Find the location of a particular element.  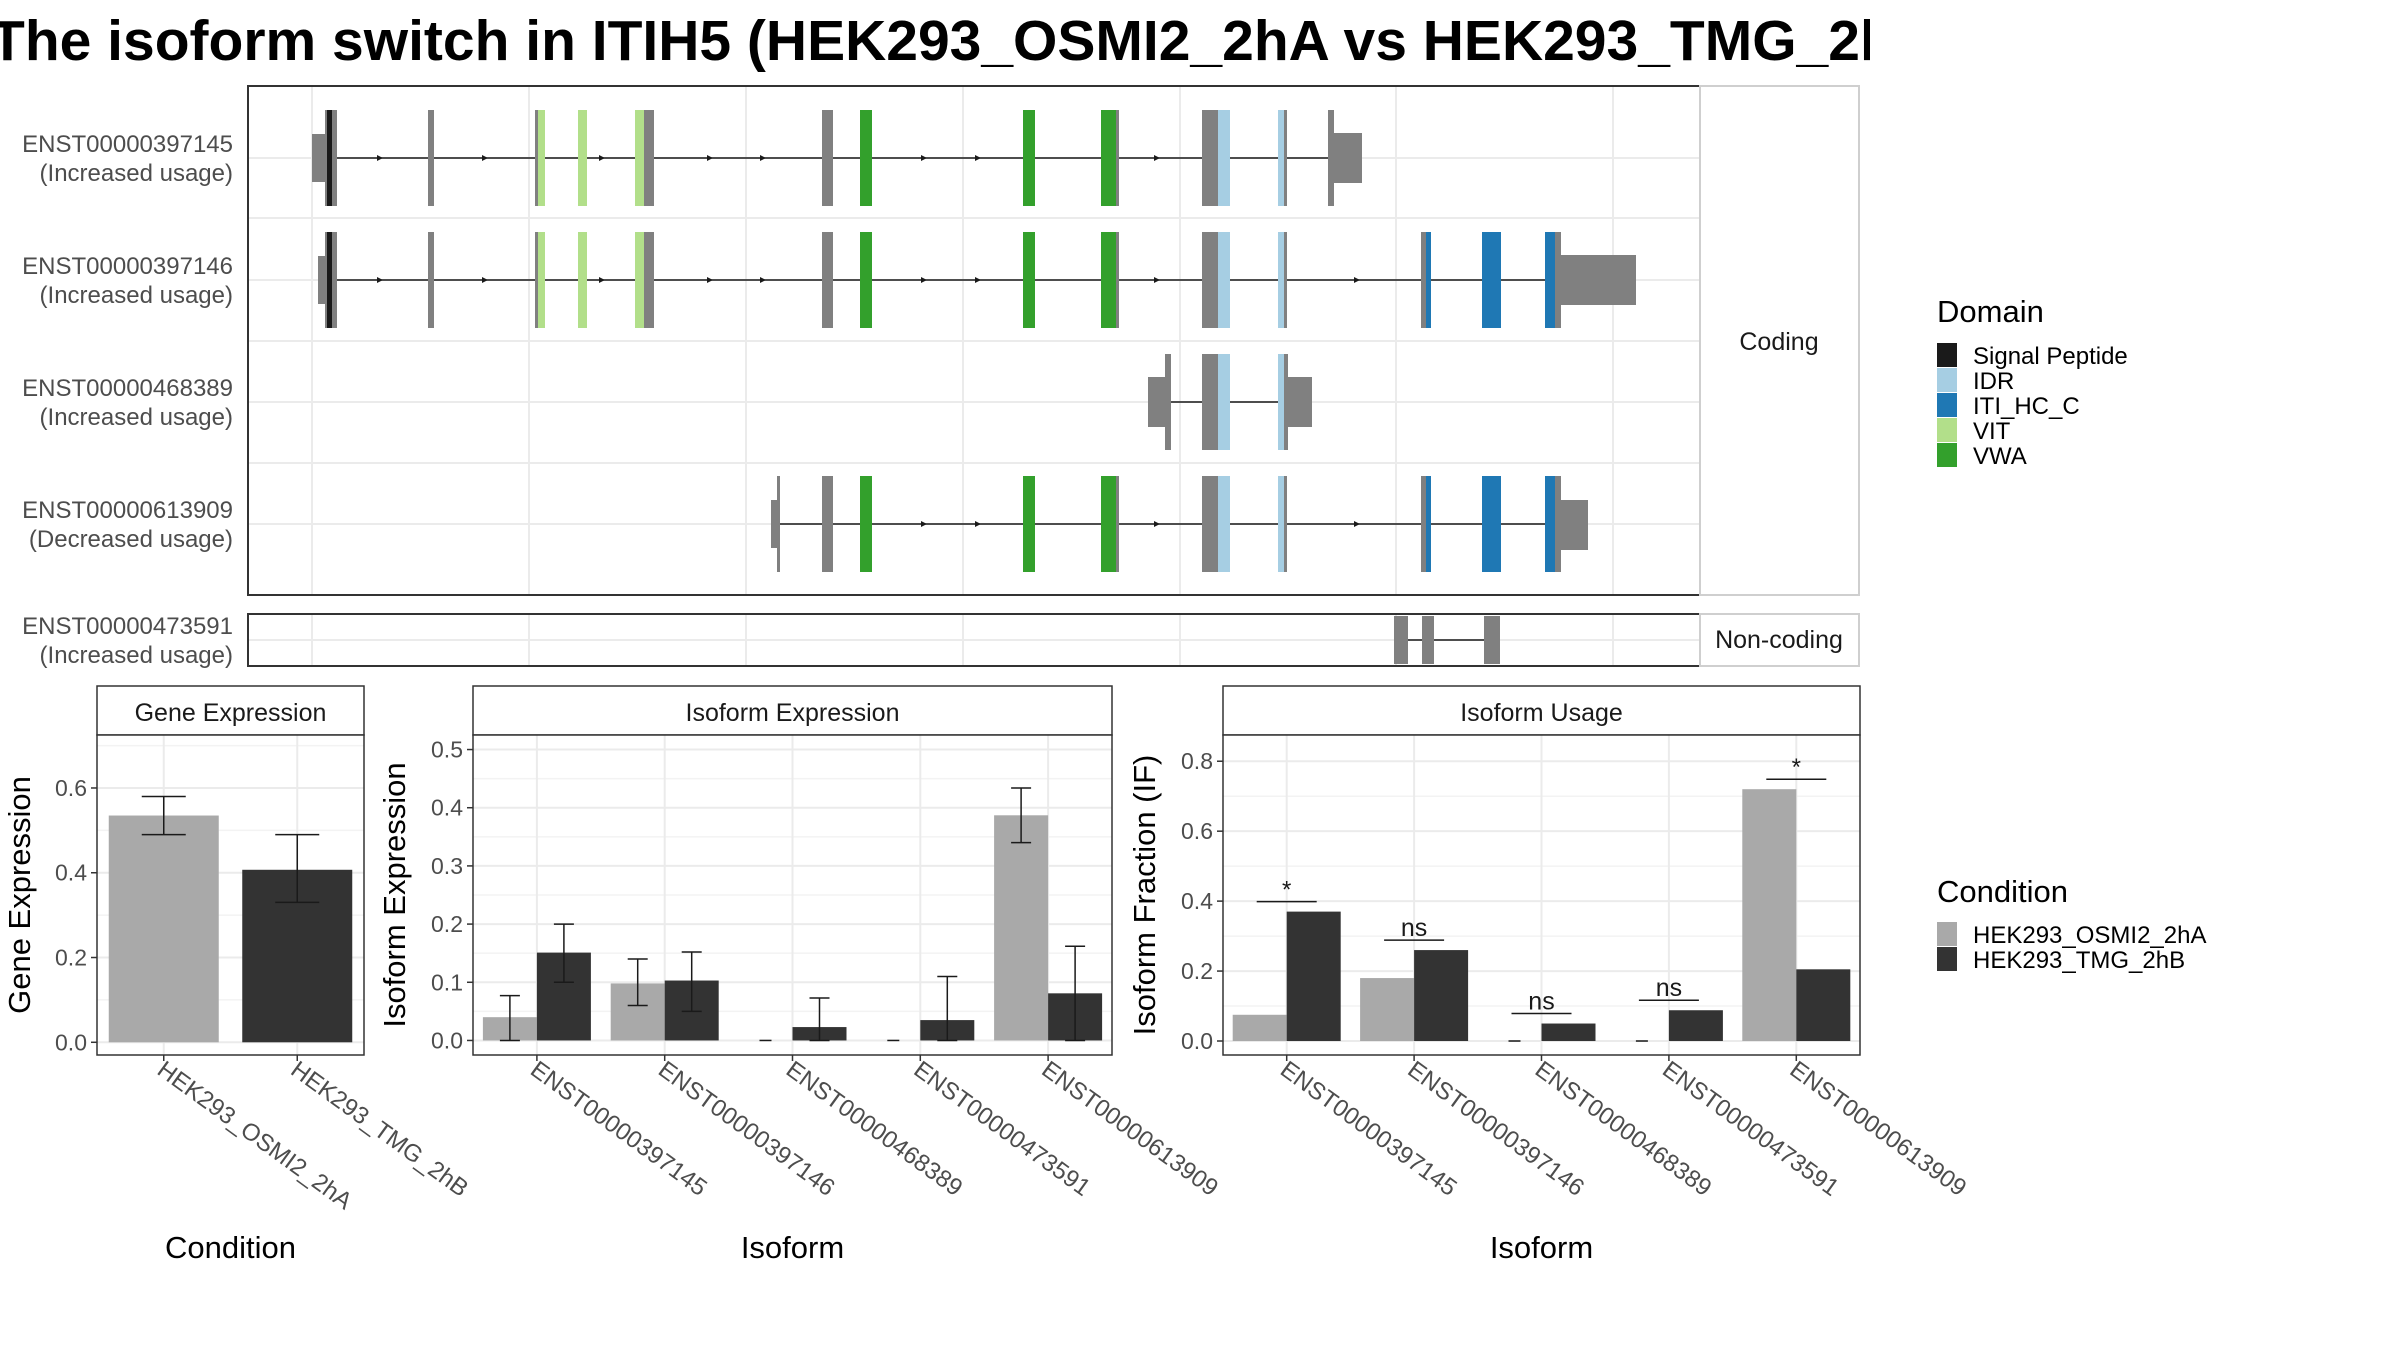

y-tick-label: 0.0 is located at coordinates (1197, 1041).